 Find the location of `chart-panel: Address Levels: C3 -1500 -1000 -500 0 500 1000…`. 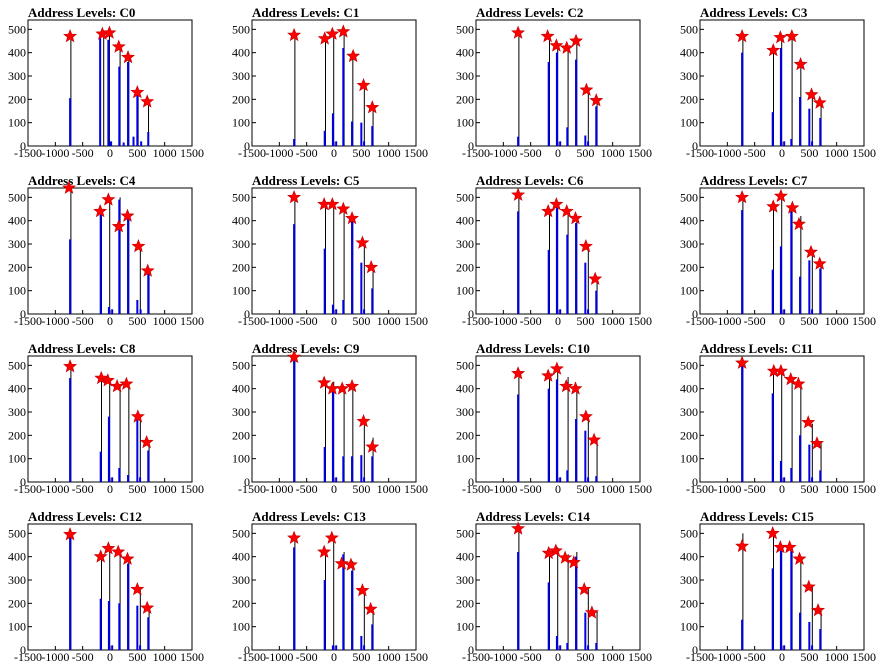

chart-panel: Address Levels: C3 -1500 -1000 -500 0 500 1000… is located at coordinates (784, 84).